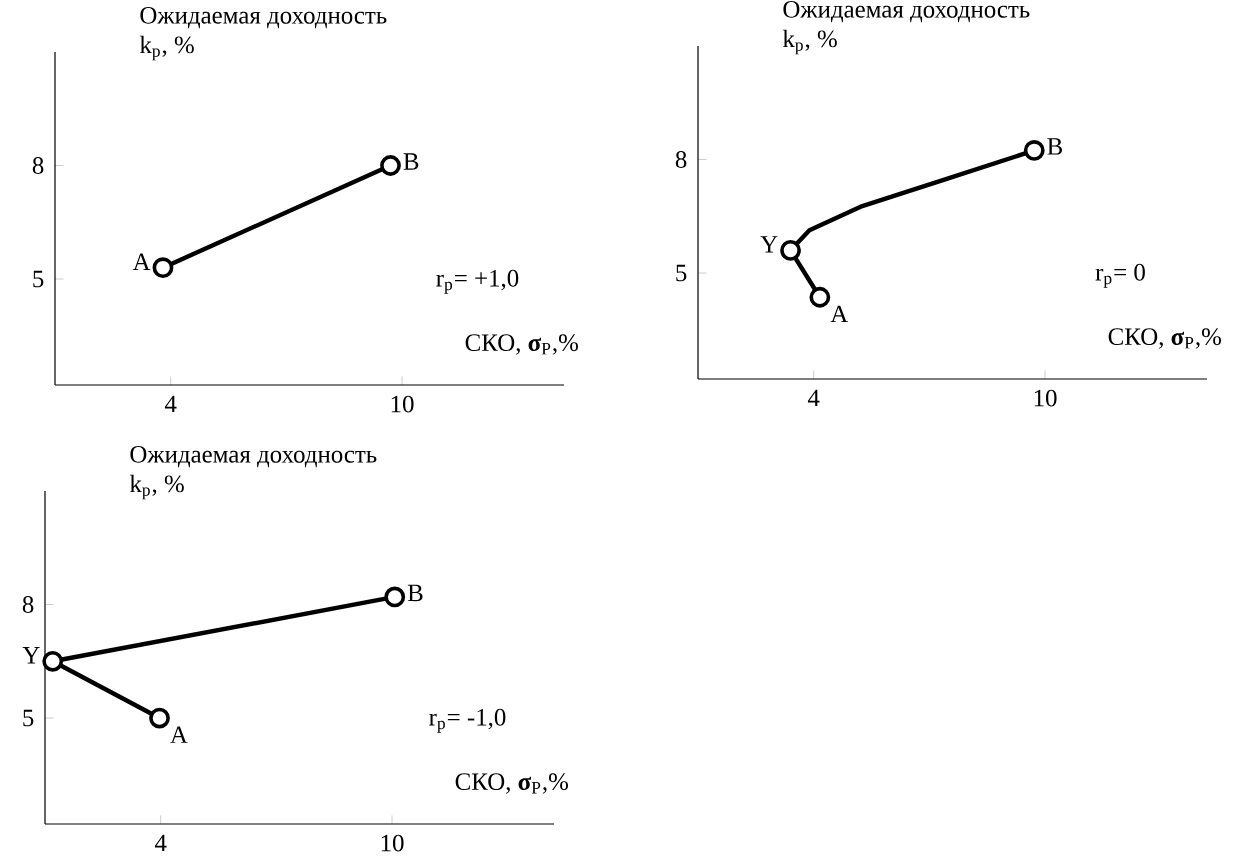  What do you see at coordinates (467, 720) in the screenshot?
I see `annotation: r$_{p}$= -1,0` at bounding box center [467, 720].